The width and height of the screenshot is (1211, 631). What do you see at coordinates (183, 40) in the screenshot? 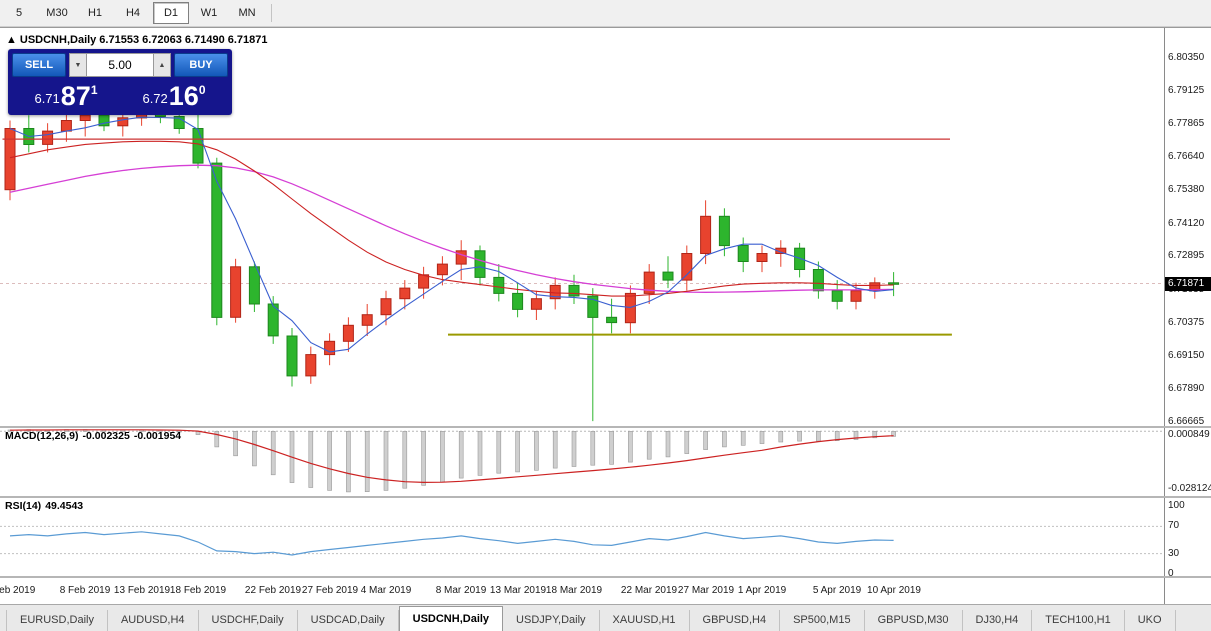
I see `chart-ohlc-values: 6.71553 6.72063 6.71490 6.71871` at bounding box center [183, 40].